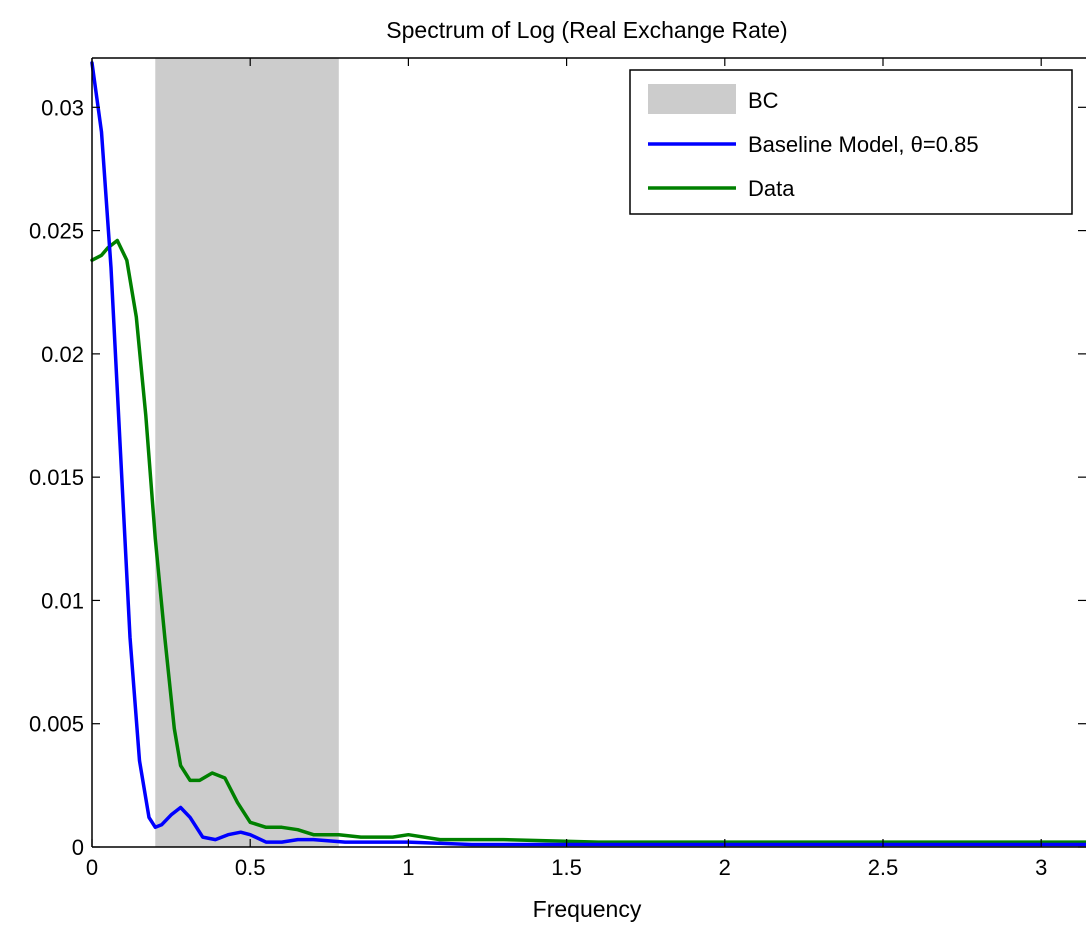 The height and width of the screenshot is (933, 1086). What do you see at coordinates (56, 231) in the screenshot?
I see `y-tick-label: 0.025` at bounding box center [56, 231].